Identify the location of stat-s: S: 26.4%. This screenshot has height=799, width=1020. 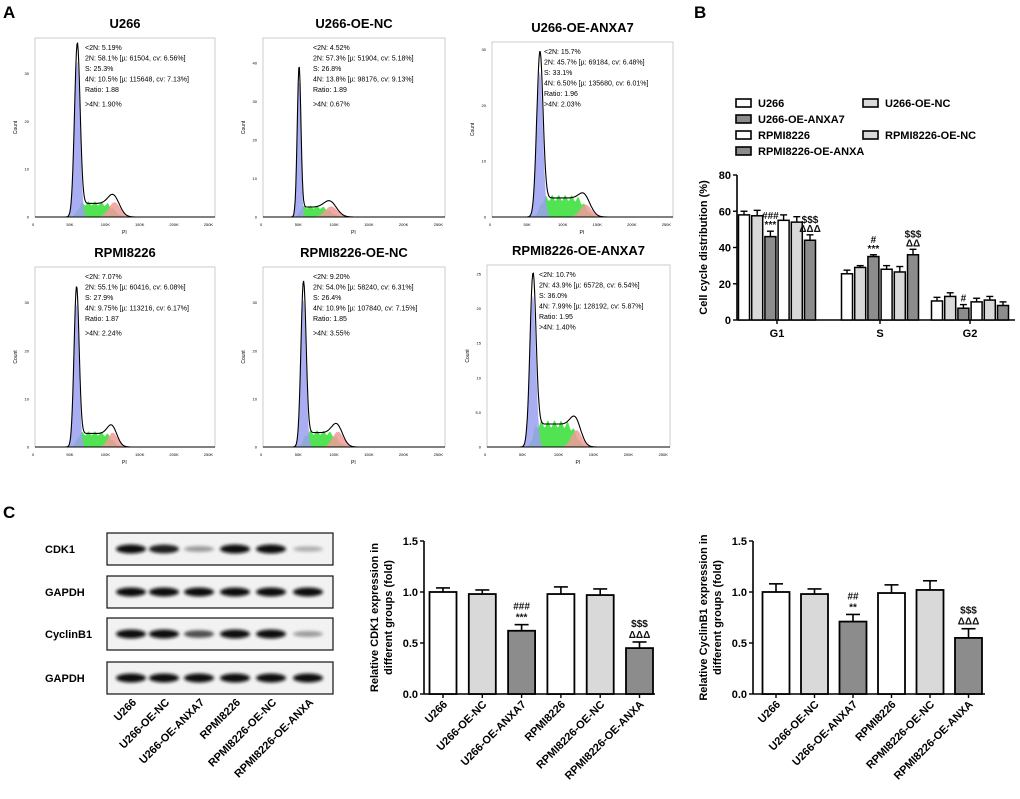
(327, 298).